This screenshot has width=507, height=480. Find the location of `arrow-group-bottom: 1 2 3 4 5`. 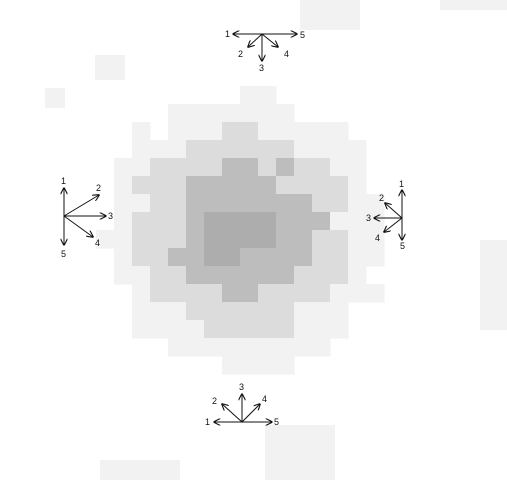

arrow-group-bottom: 1 2 3 4 5 is located at coordinates (242, 404).